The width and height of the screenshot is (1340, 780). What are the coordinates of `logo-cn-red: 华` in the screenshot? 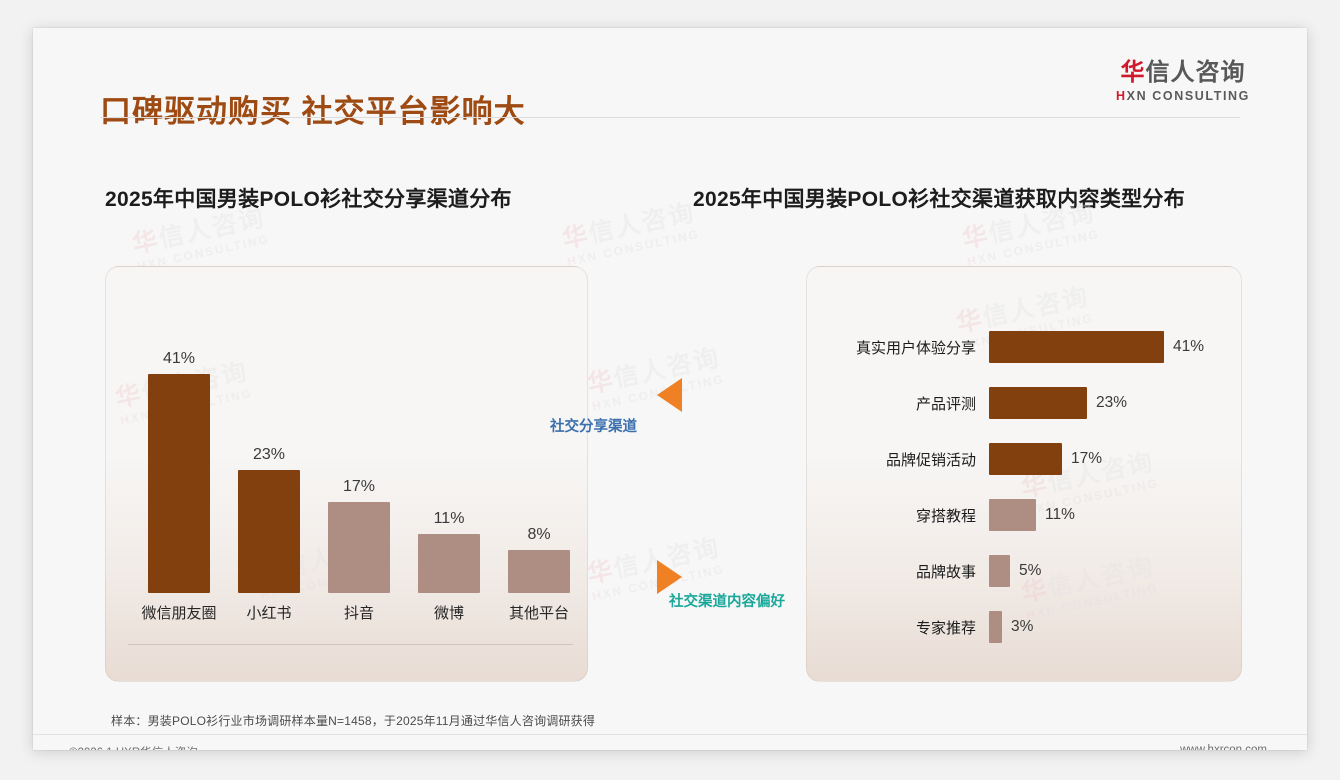 It's located at (1133, 72).